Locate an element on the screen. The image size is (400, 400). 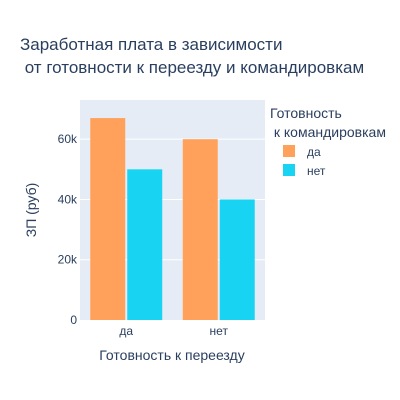
y-tick-label: 40k is located at coordinates (68, 199).